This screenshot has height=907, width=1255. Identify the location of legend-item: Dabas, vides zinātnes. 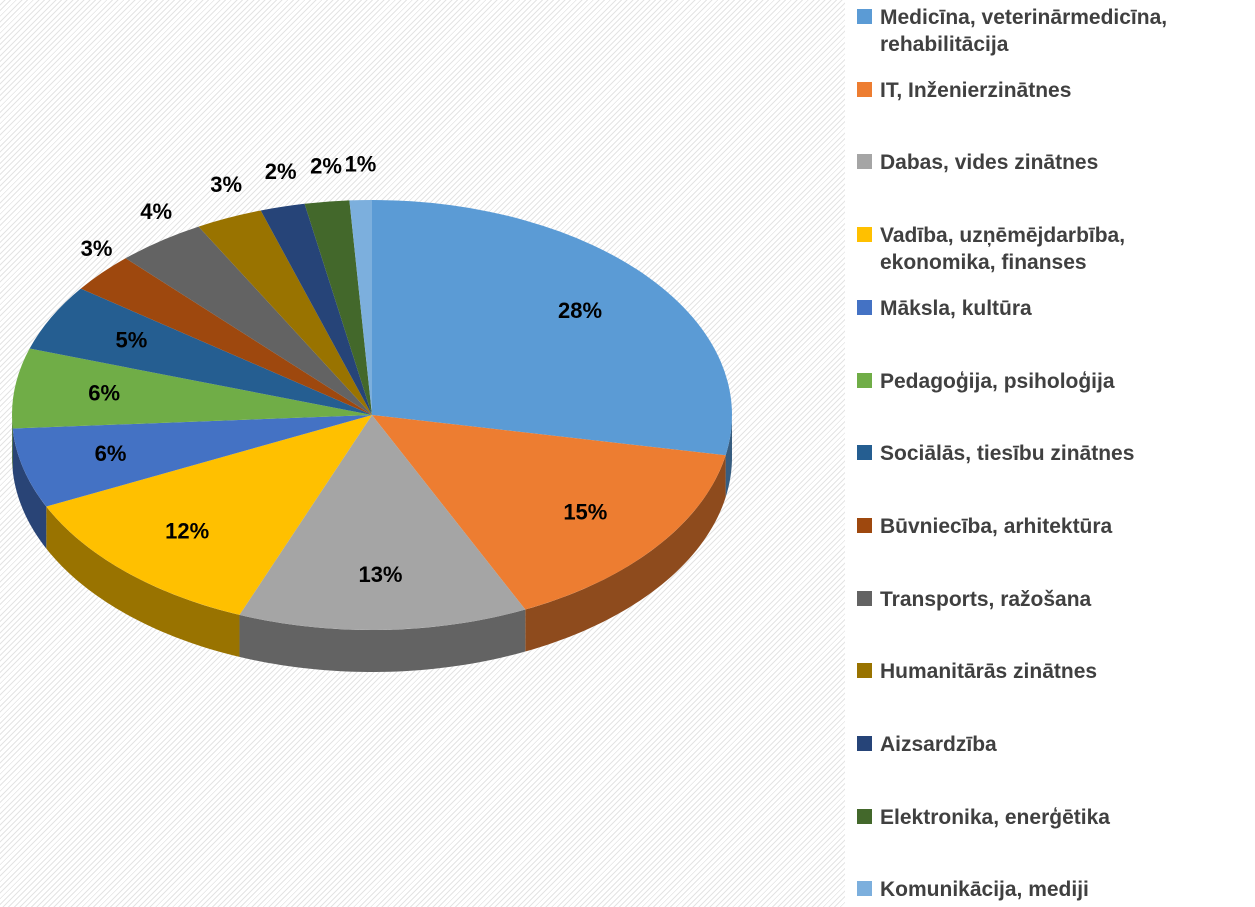
(1052, 162).